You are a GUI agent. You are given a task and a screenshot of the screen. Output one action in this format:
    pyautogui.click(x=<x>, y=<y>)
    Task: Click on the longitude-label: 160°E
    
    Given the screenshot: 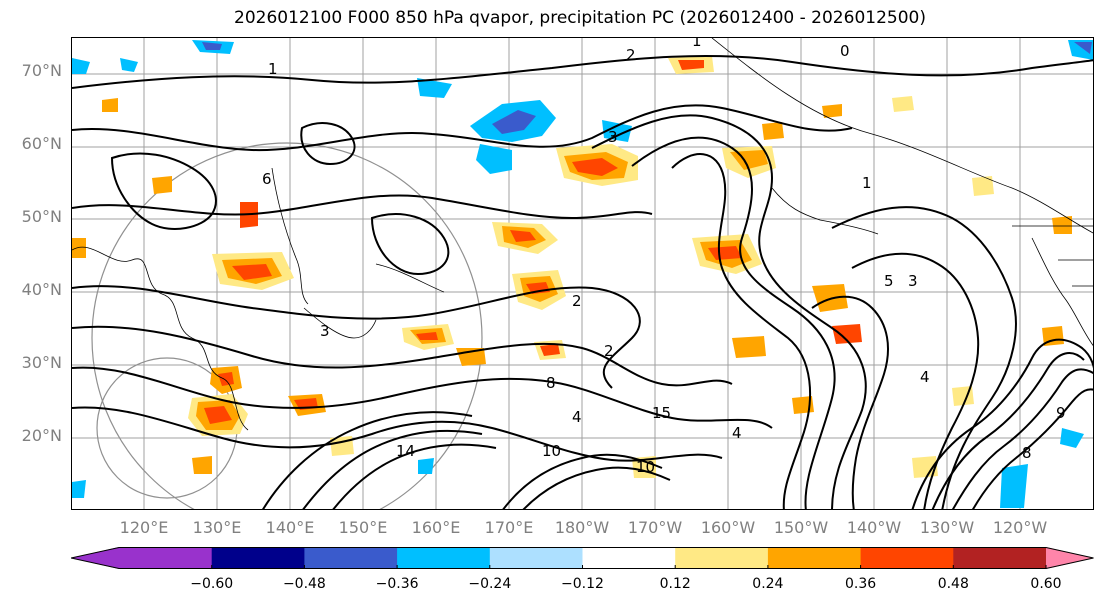 What is the action you would take?
    pyautogui.click(x=436, y=527)
    